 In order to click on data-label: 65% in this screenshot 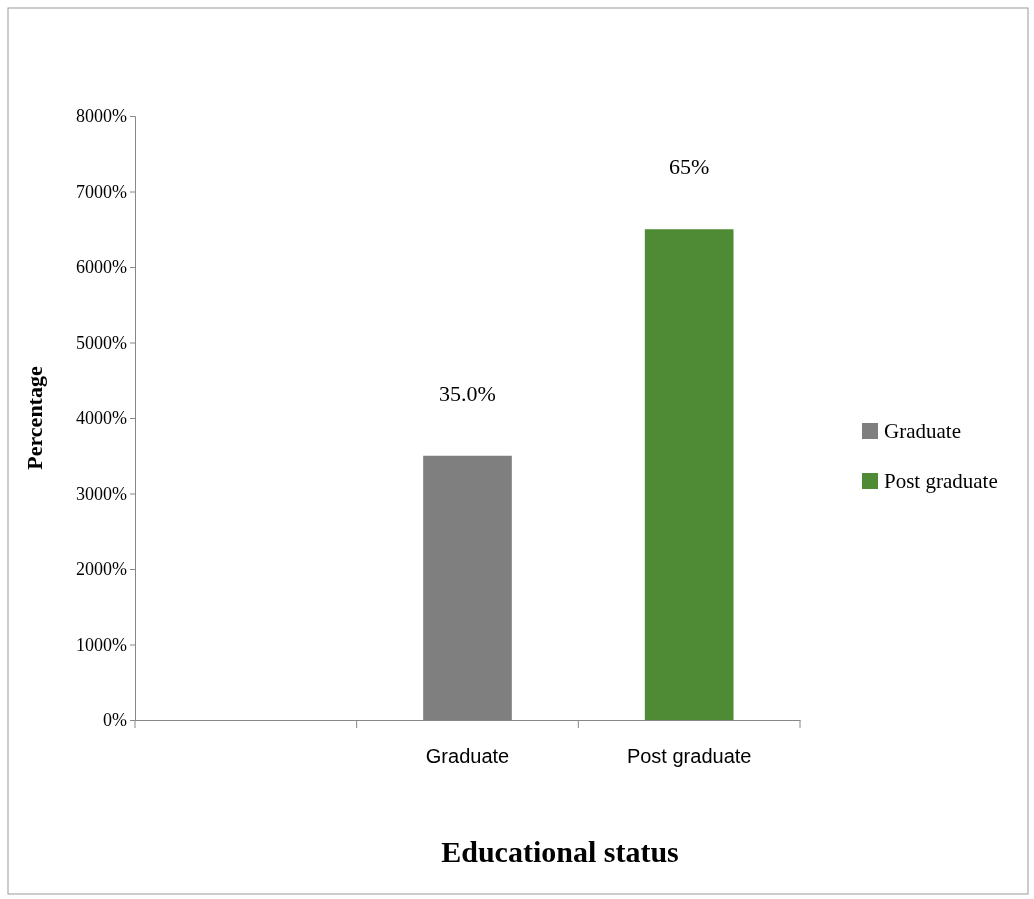, I will do `click(689, 167)`.